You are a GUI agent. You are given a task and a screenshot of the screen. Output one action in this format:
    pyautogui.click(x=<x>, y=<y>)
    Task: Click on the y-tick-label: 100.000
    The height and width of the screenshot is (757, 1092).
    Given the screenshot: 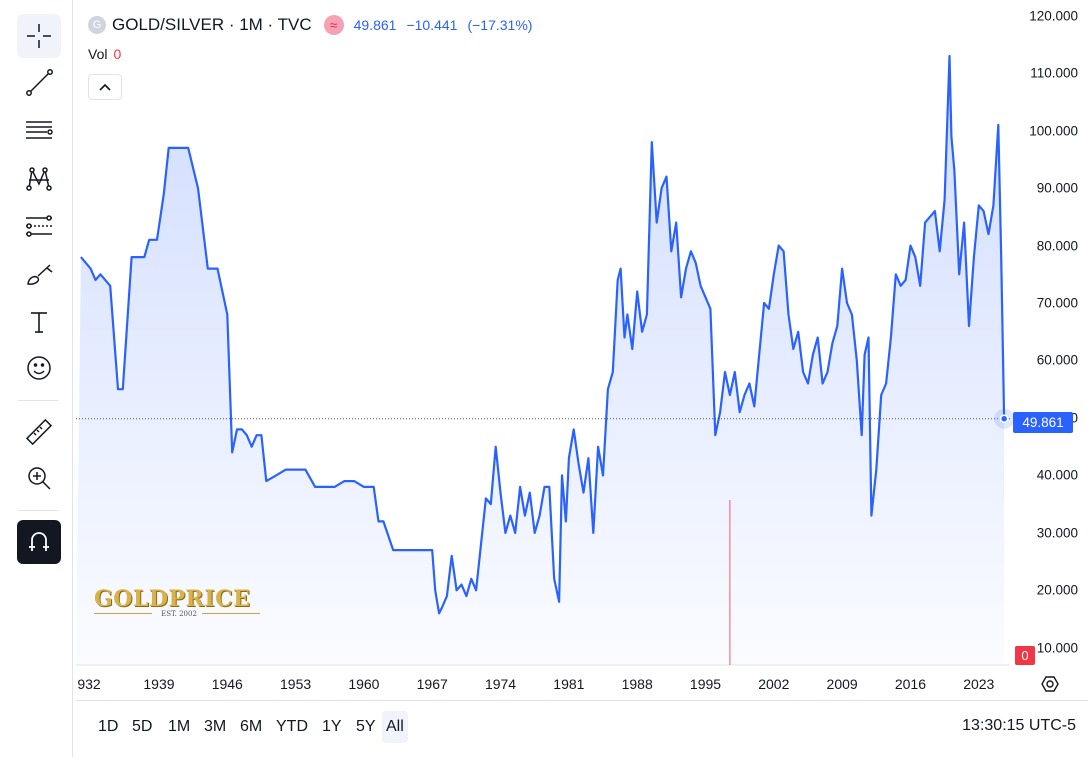 What is the action you would take?
    pyautogui.click(x=1053, y=131)
    